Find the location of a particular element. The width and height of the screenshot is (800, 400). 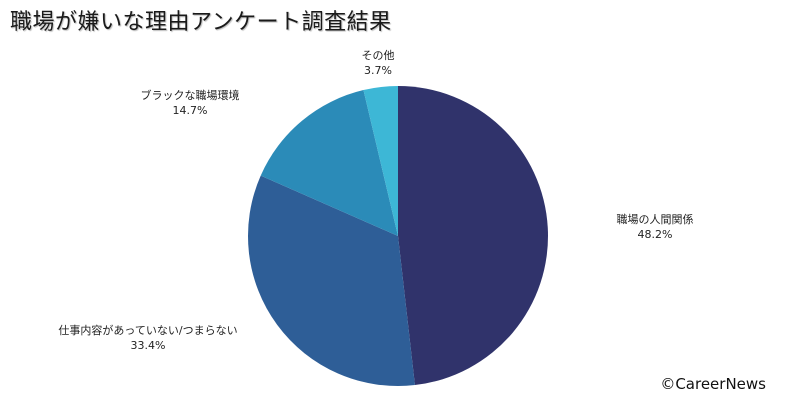

label-pct: 14.7% is located at coordinates (190, 110).